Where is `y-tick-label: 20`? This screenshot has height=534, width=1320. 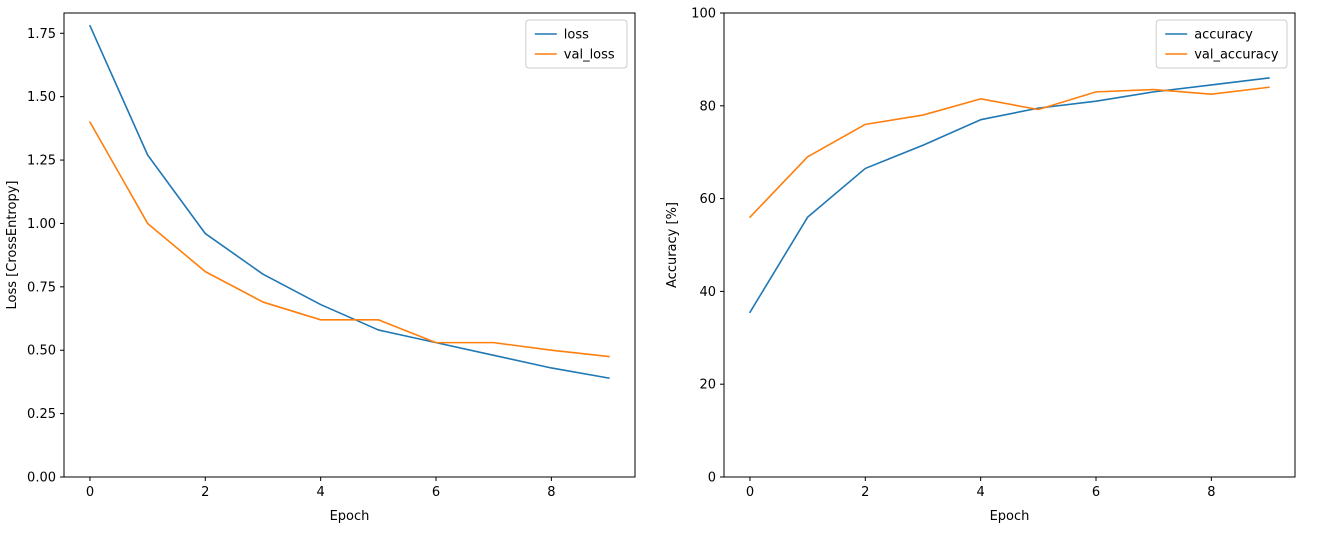 y-tick-label: 20 is located at coordinates (707, 385).